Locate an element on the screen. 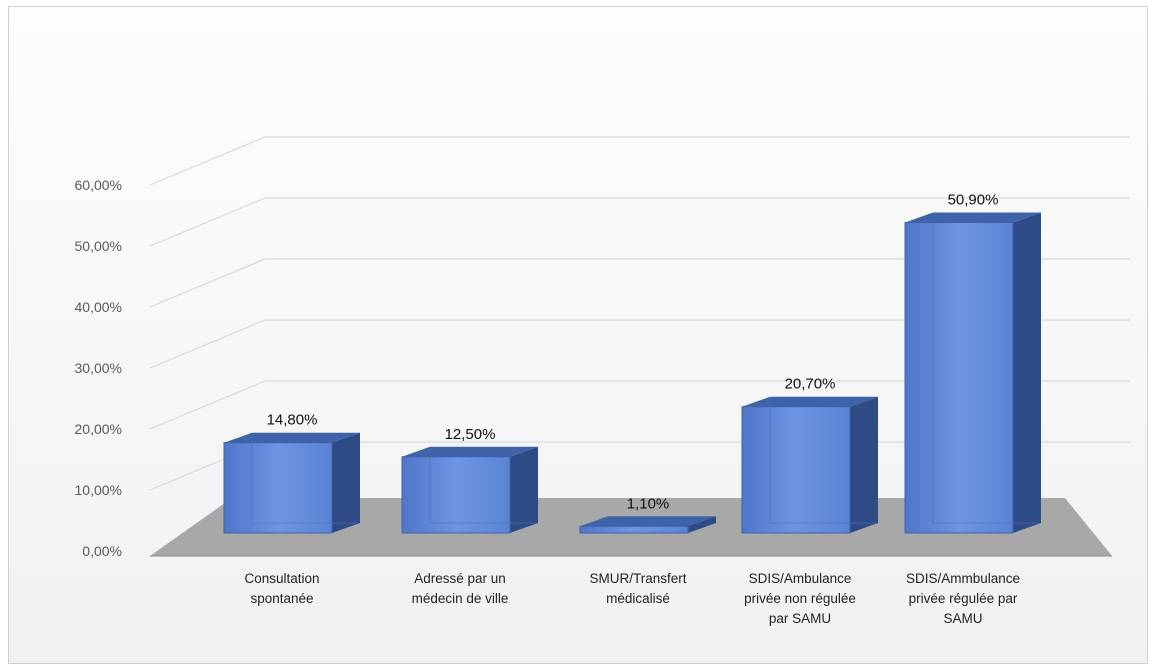  x-category-label: SDIS/Ammbulance privée régulée par SAMU is located at coordinates (963, 598).